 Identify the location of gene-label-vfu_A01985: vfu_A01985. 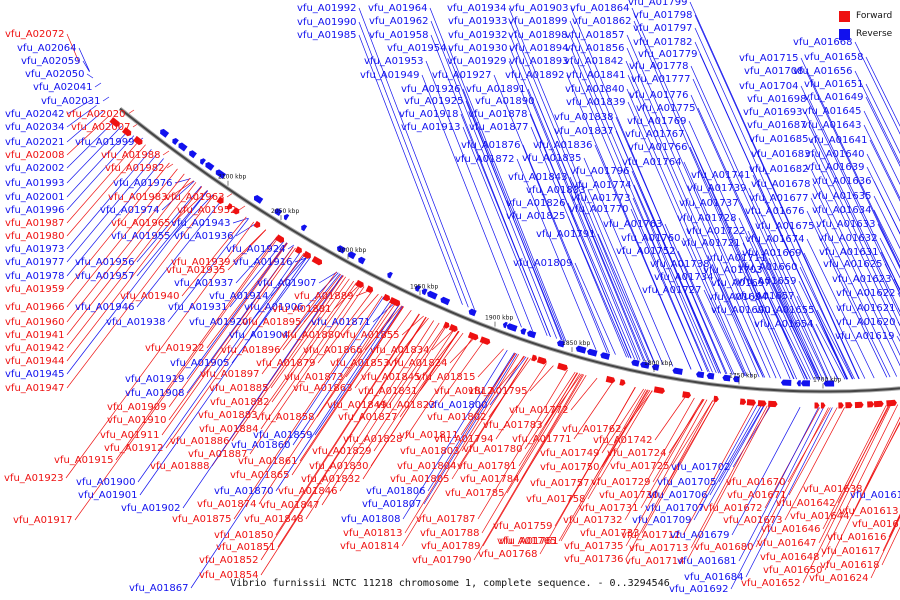
(326, 35).